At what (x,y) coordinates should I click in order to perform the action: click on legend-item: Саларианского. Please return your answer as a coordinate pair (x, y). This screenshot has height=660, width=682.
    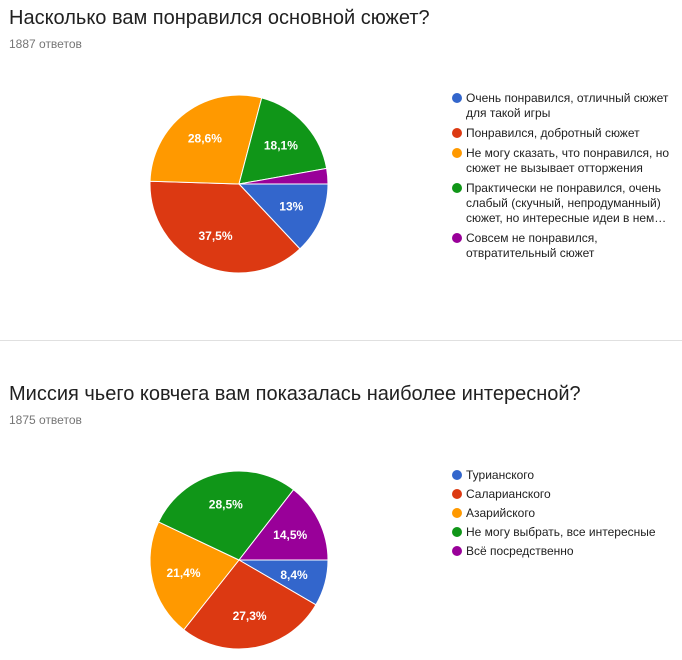
    Looking at the image, I should click on (567, 494).